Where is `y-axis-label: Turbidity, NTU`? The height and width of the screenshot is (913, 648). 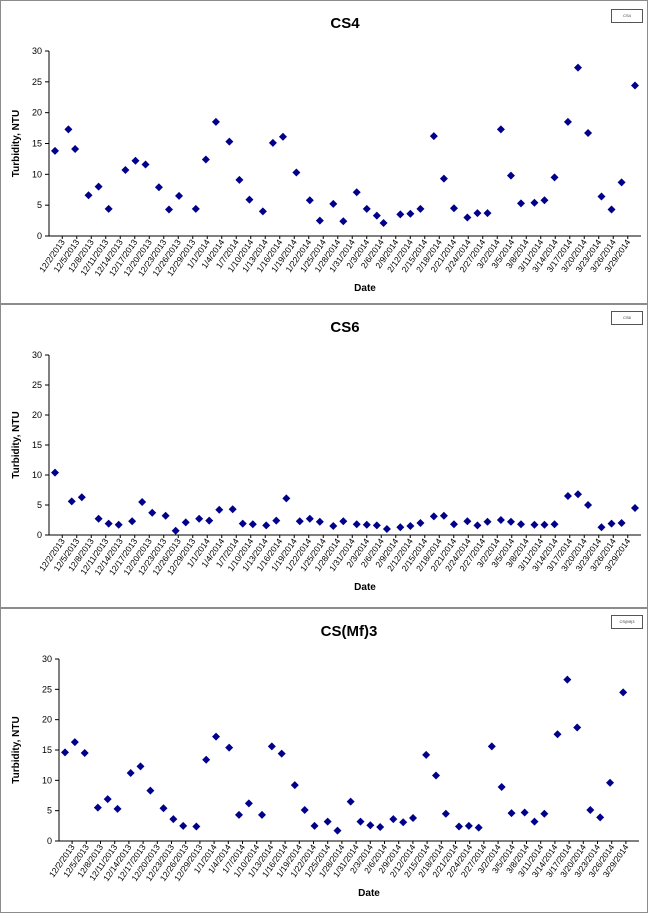
y-axis-label: Turbidity, NTU is located at coordinates (16, 749).